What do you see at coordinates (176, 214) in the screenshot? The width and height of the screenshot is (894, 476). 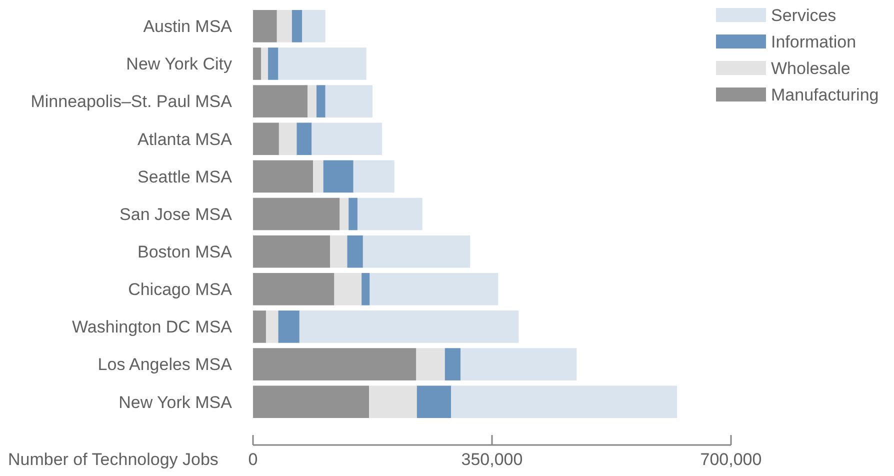 I see `y-tick-label: San Jose MSA` at bounding box center [176, 214].